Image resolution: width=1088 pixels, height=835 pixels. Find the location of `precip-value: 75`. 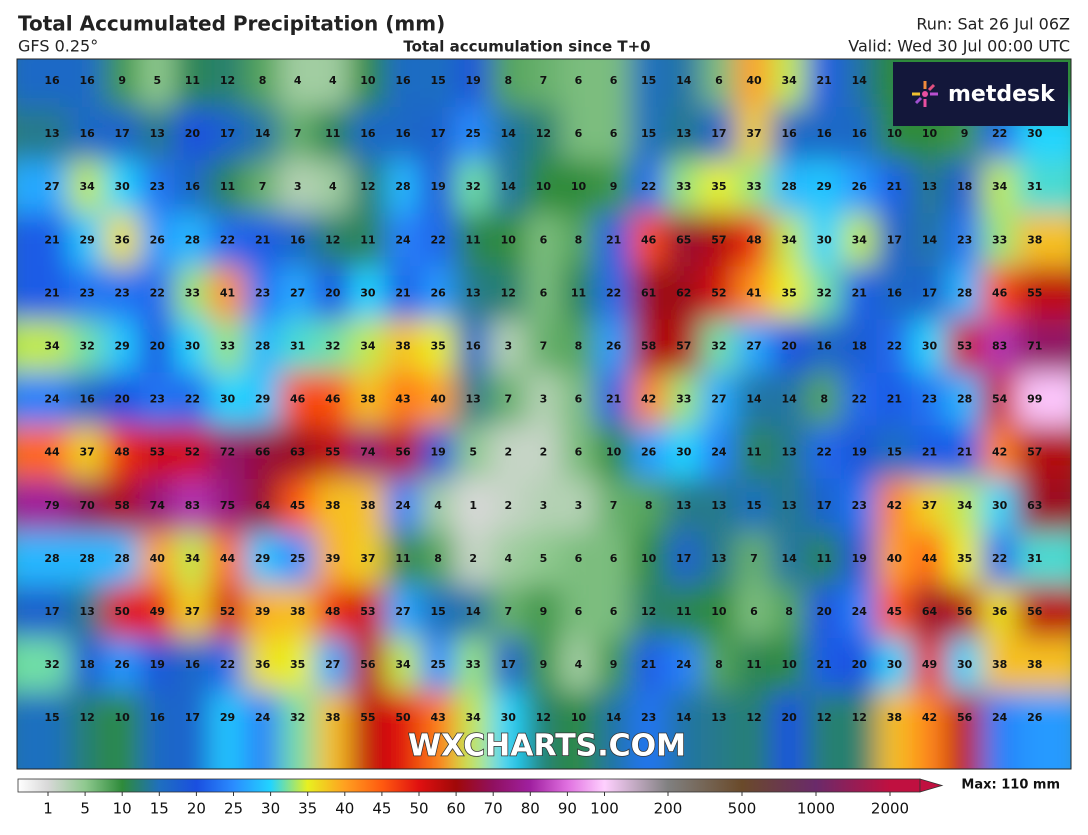

precip-value: 75 is located at coordinates (227, 505).